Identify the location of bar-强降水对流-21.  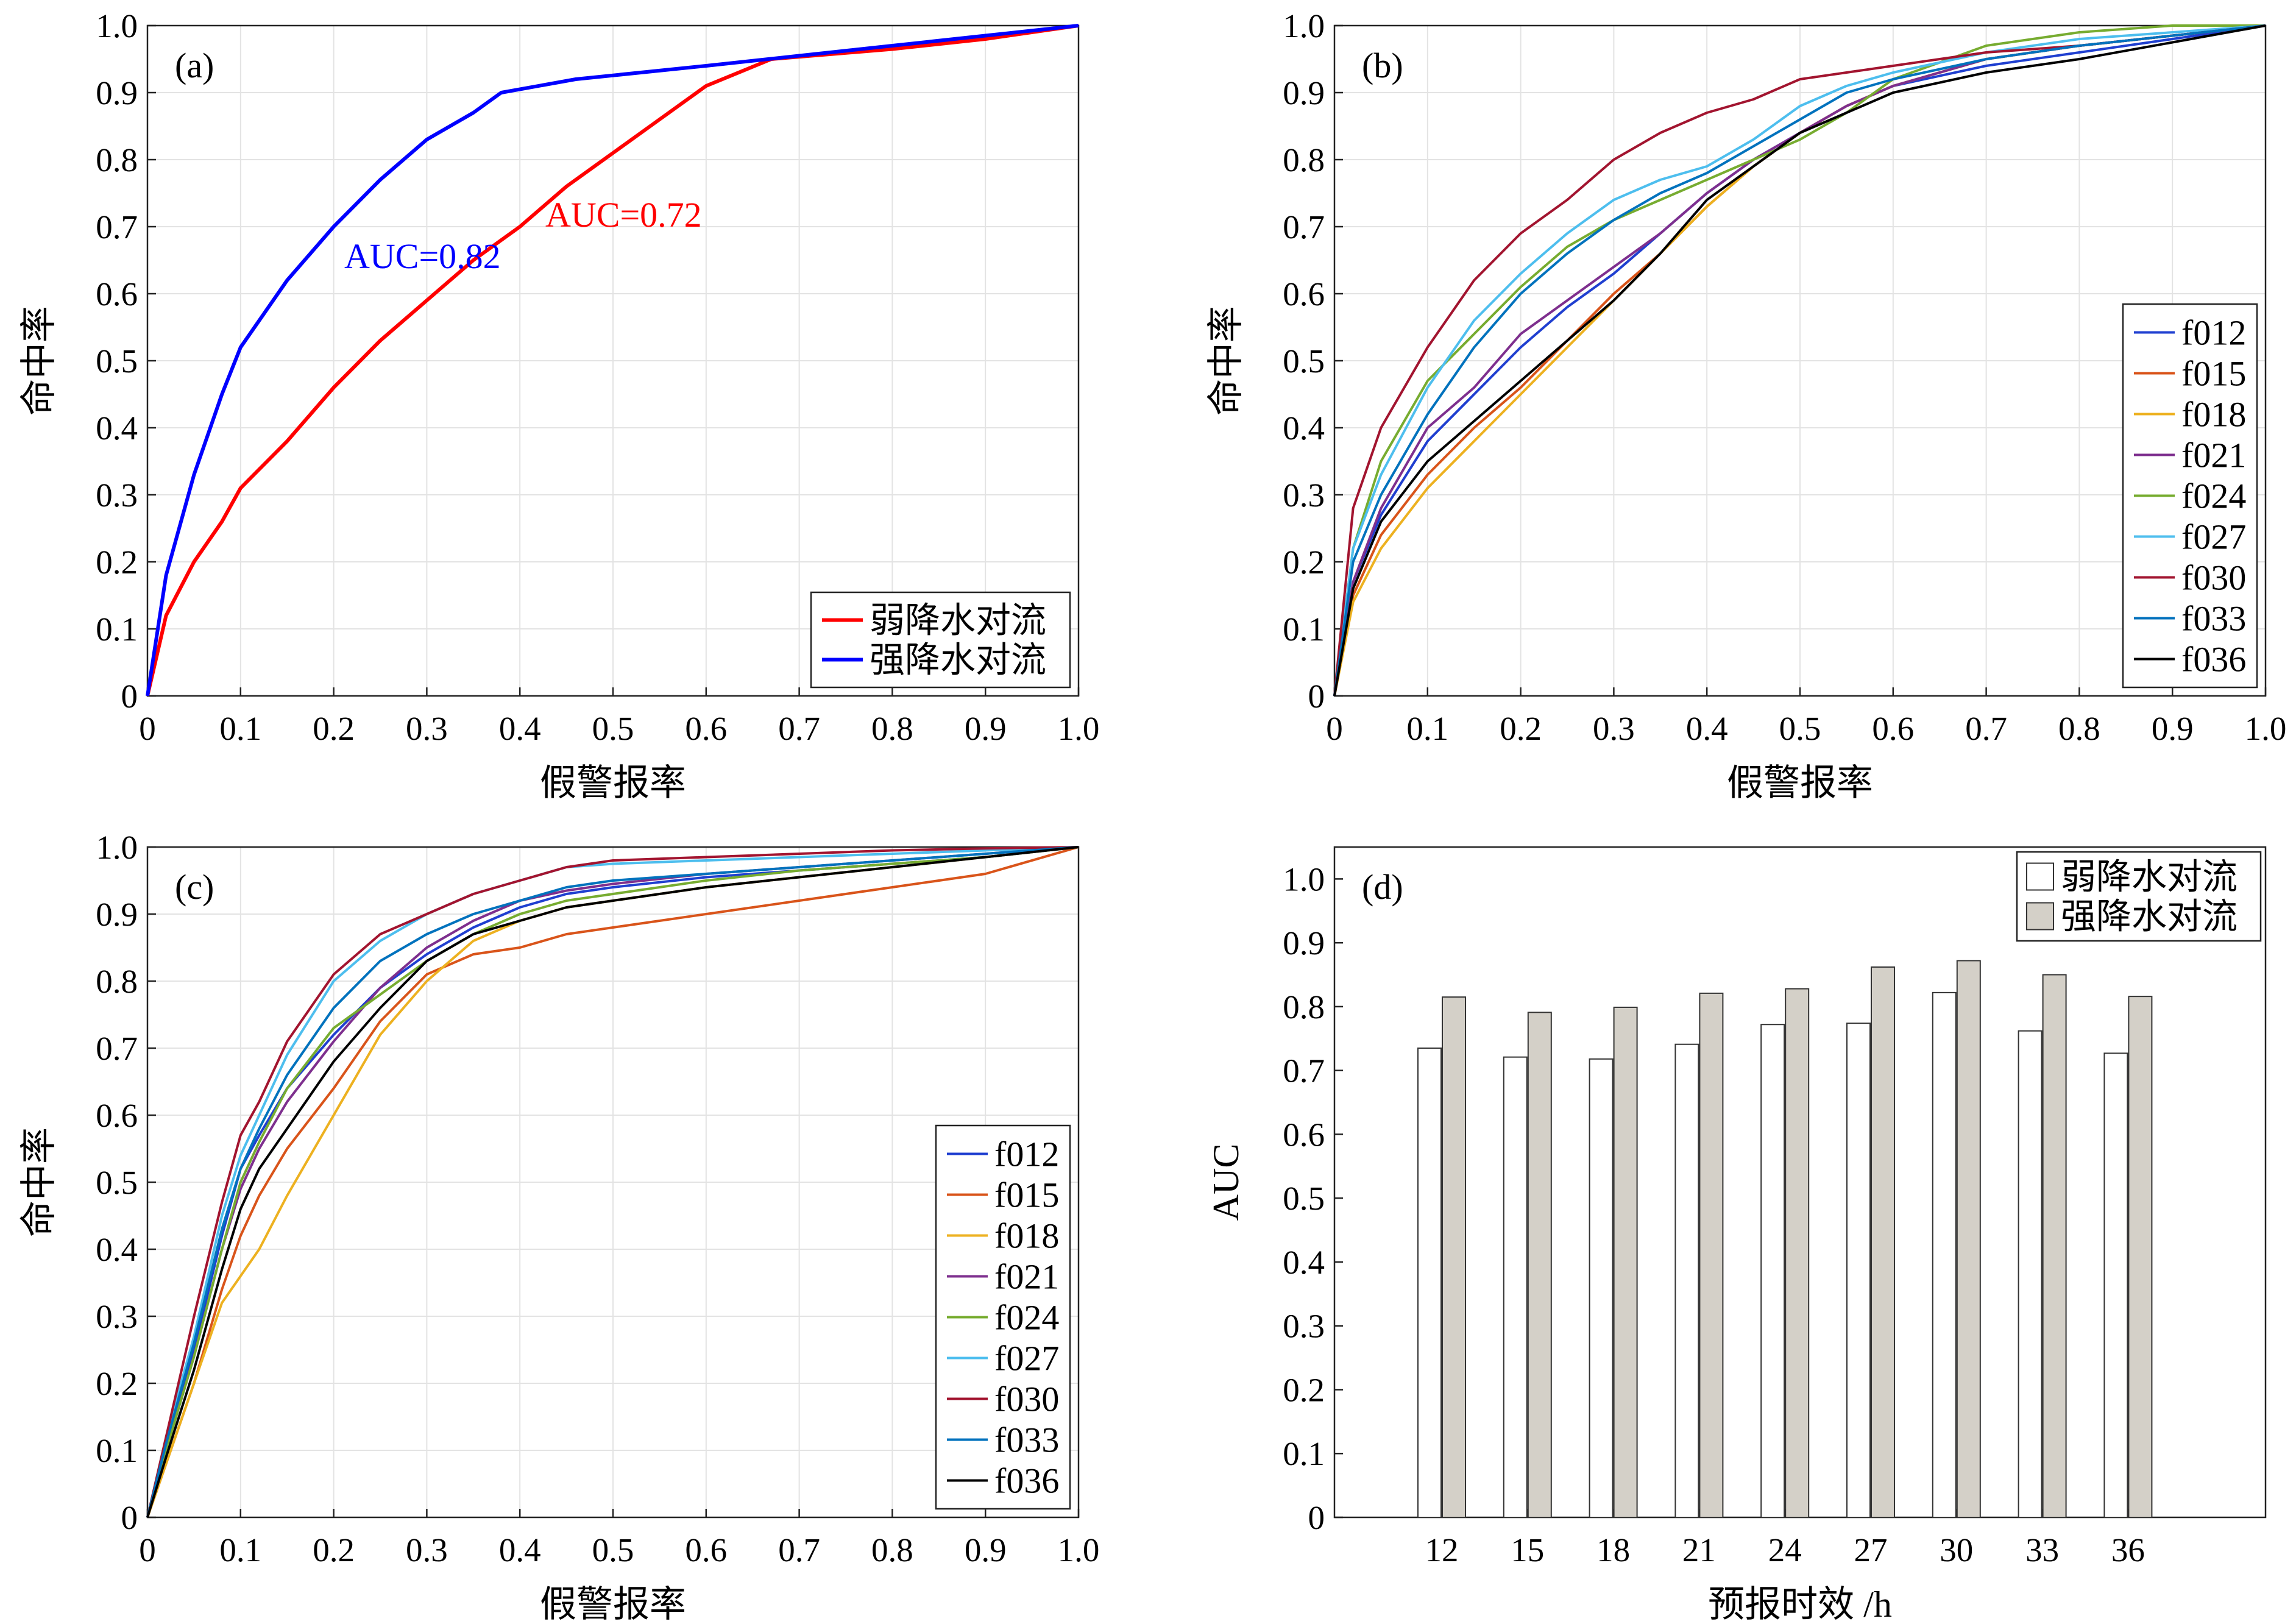
(1711, 1255).